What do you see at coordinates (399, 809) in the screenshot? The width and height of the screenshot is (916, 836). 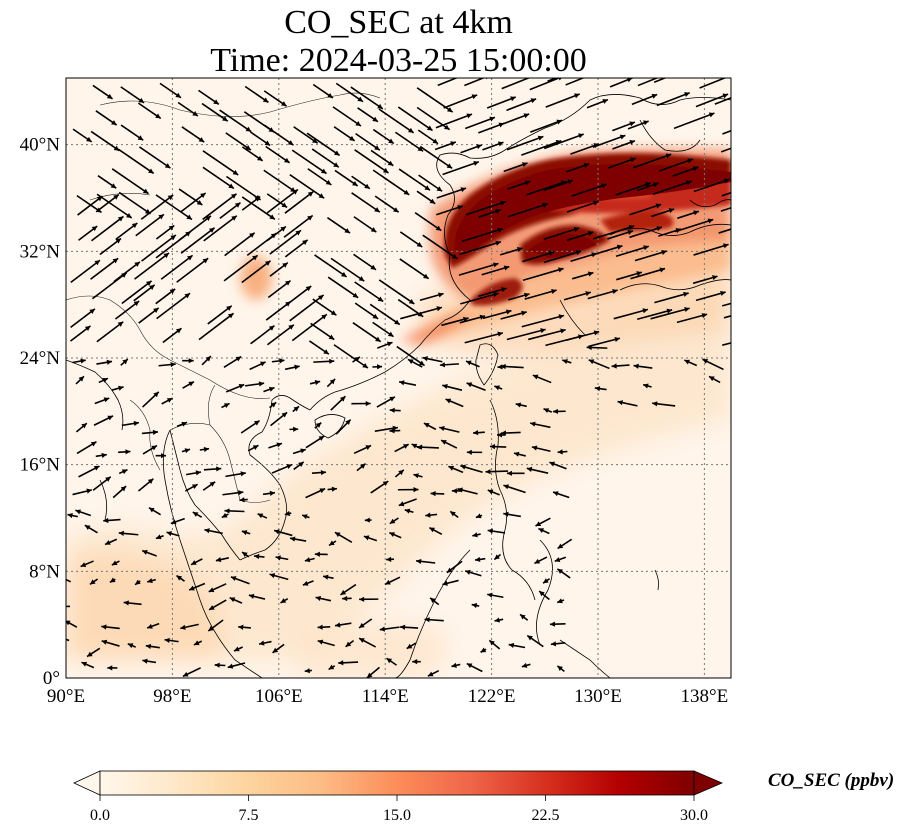 I see `colorbar-ticks: 0.0 7.5 15.0 22.5 30.0` at bounding box center [399, 809].